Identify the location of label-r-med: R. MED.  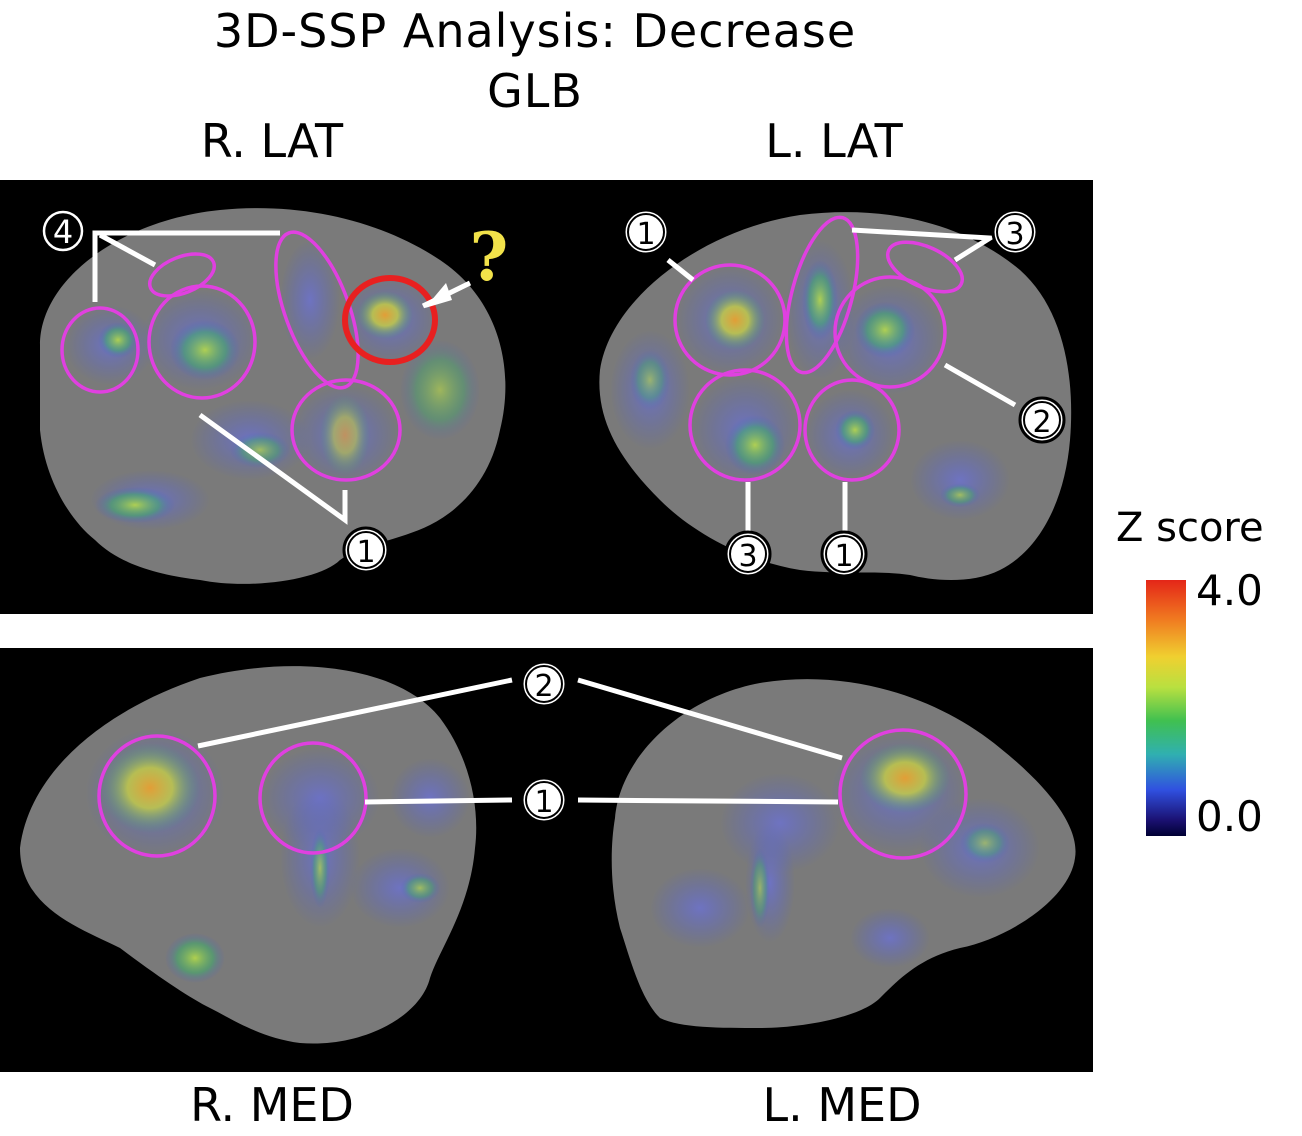
(272, 1105).